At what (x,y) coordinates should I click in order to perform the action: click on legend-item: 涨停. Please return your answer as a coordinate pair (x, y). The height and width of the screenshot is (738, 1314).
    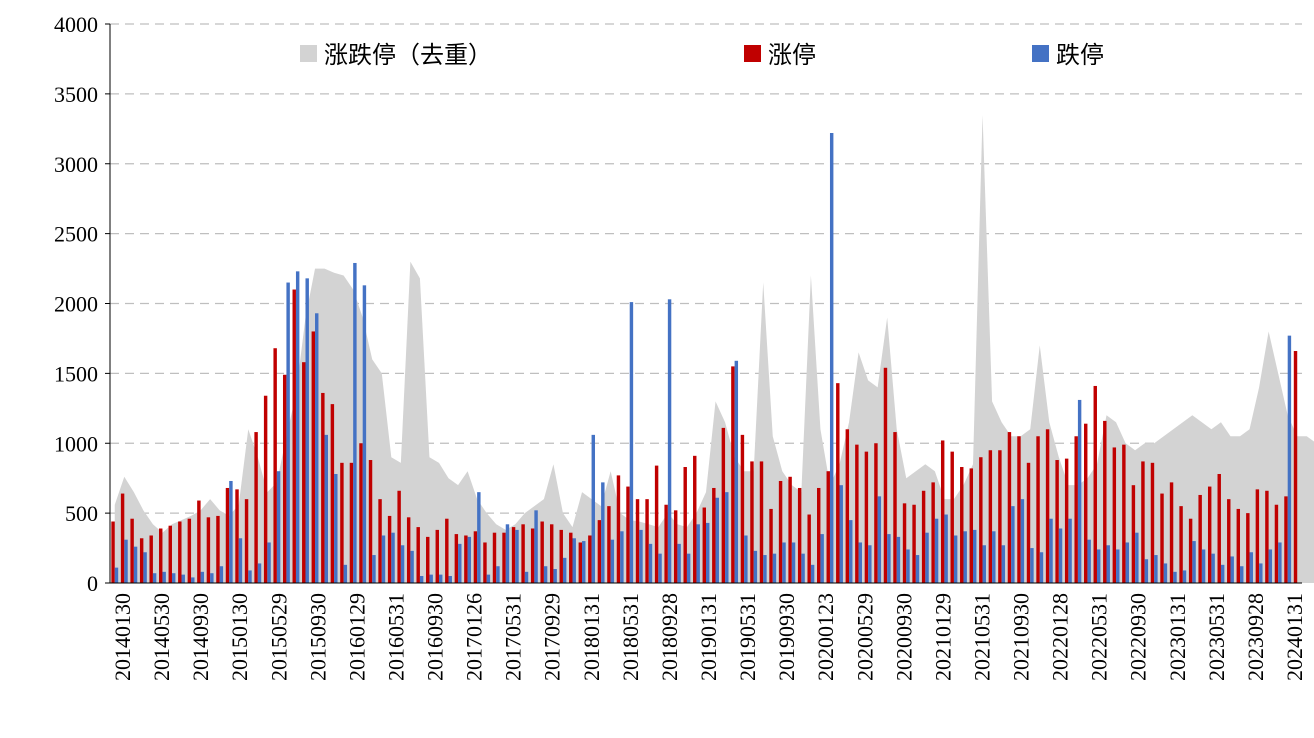
    Looking at the image, I should click on (780, 55).